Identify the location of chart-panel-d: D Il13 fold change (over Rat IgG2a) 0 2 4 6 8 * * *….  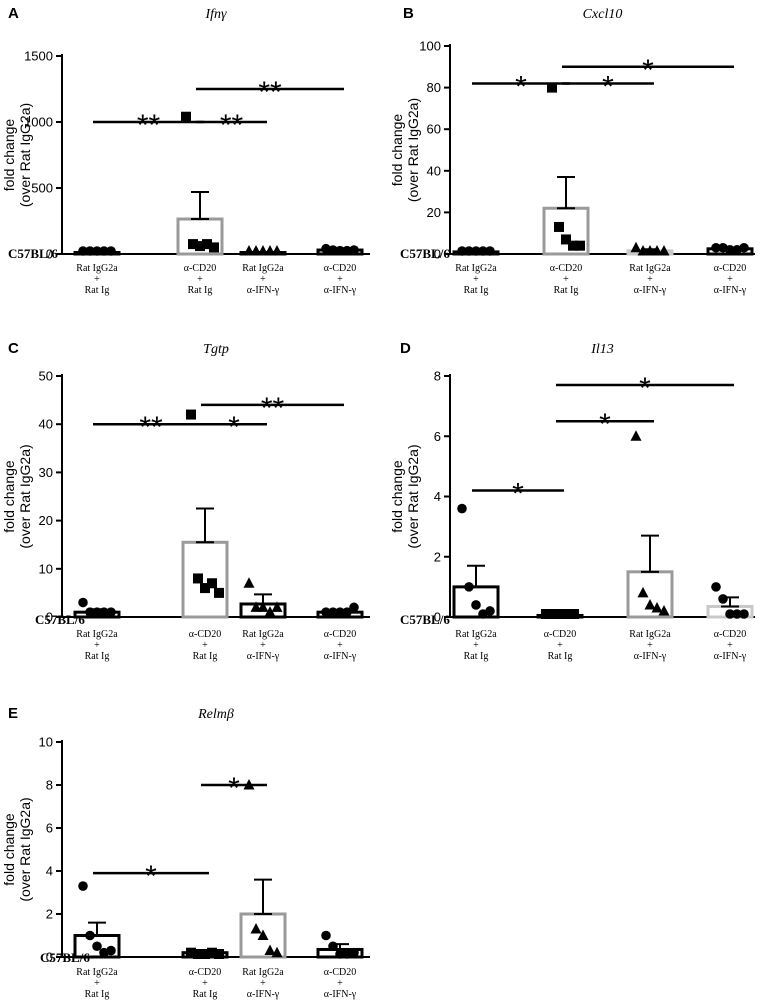
(572, 501).